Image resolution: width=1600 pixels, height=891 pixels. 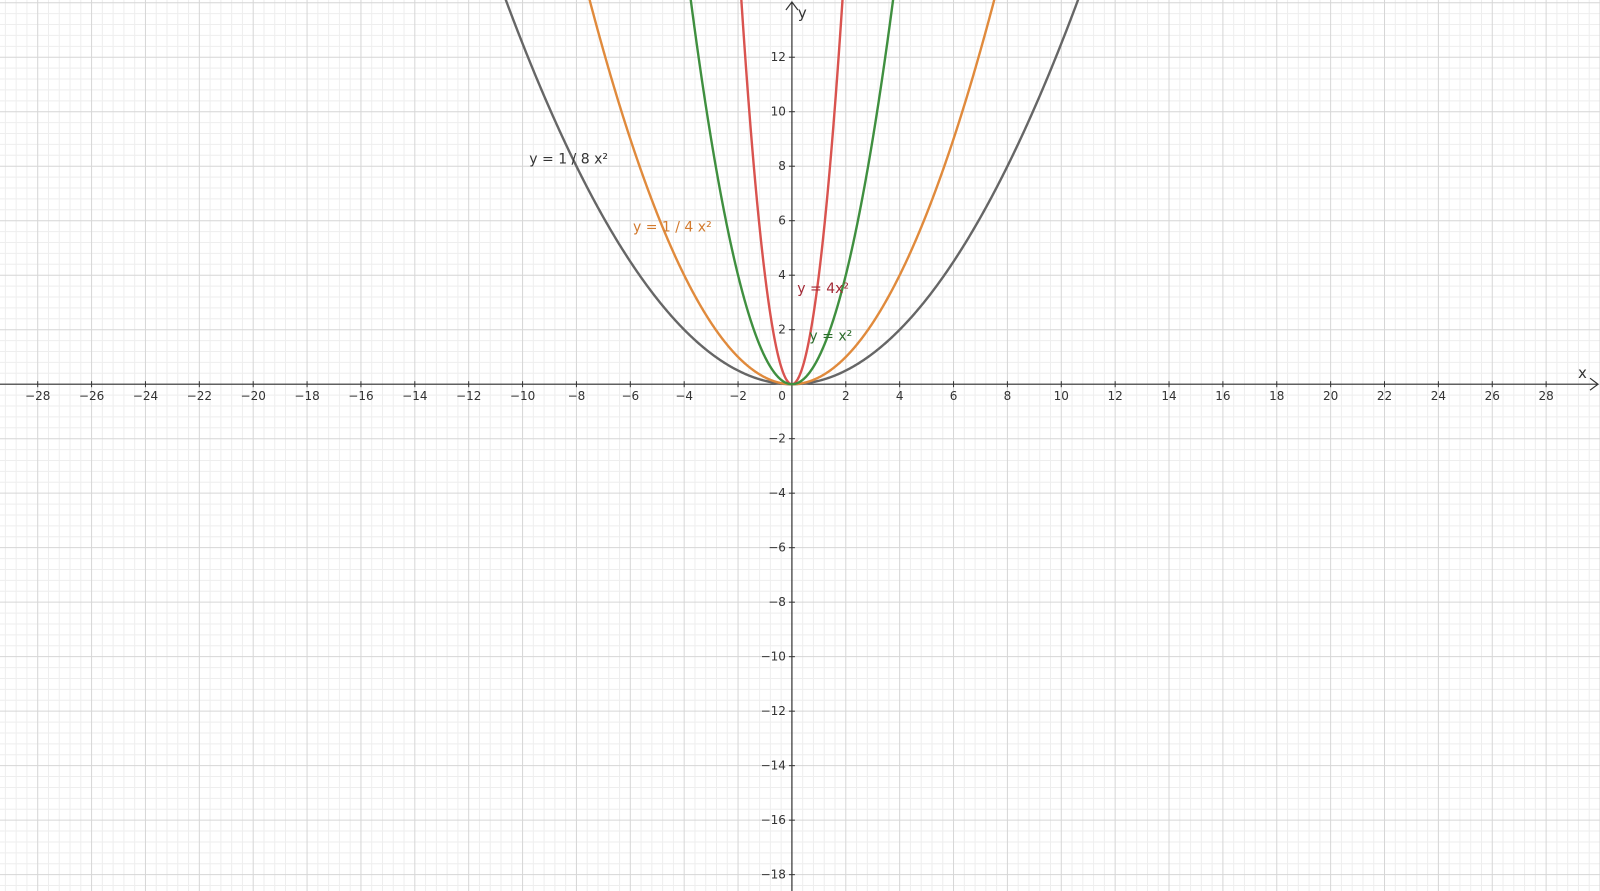 I want to click on x-tick-label: −26, so click(x=91, y=396).